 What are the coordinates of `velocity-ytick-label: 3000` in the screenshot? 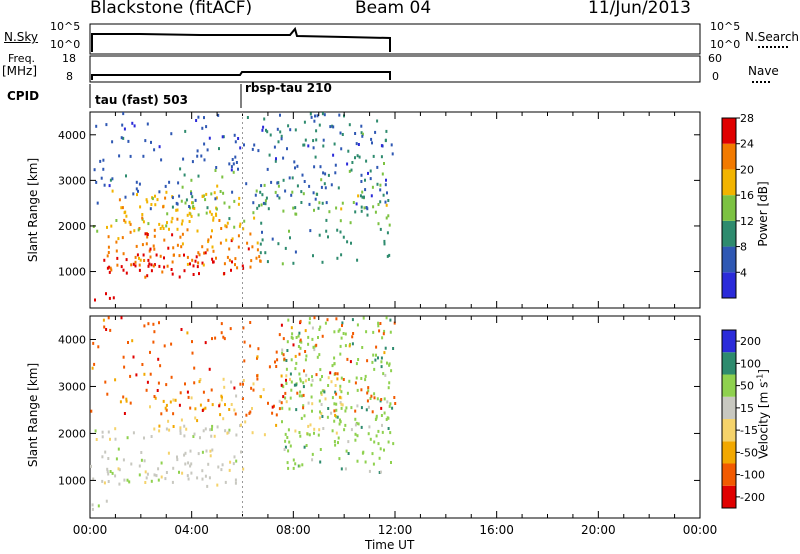 It's located at (72, 386).